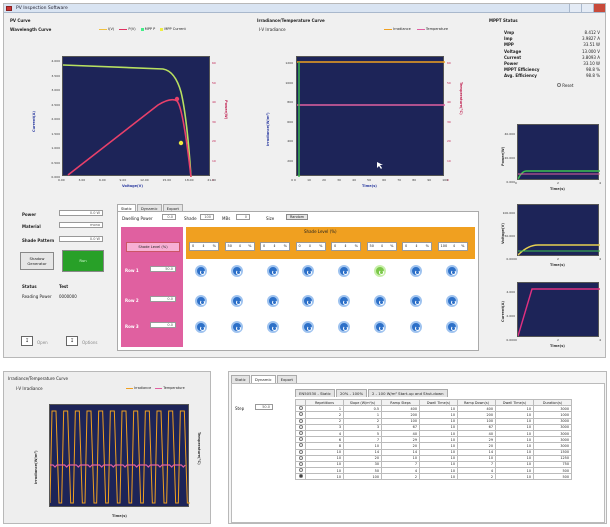 The width and height of the screenshot is (610, 527). I want to click on material-field: mono, so click(81, 225).